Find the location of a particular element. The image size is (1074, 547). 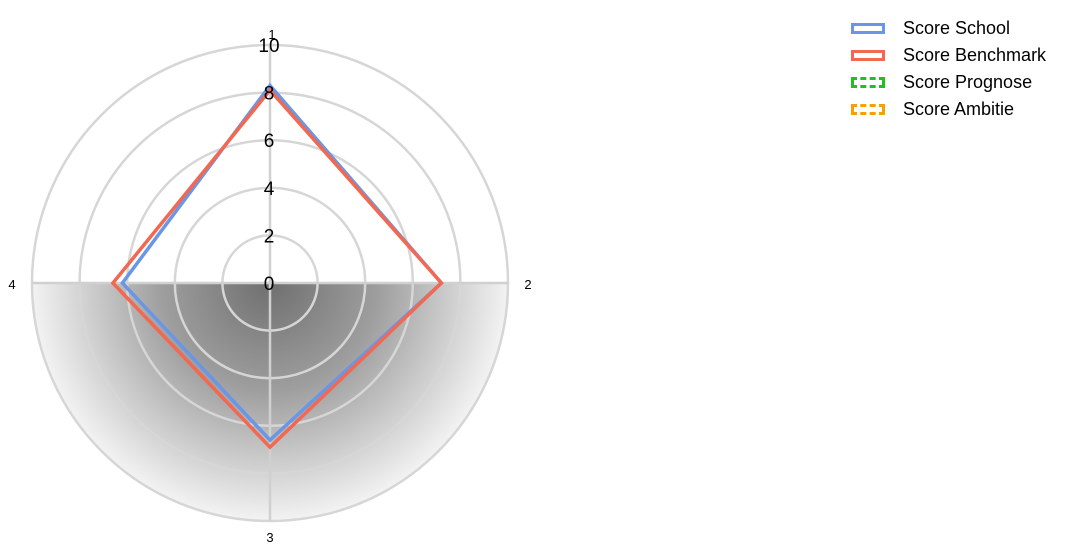

axis-label: 1 is located at coordinates (271, 34).